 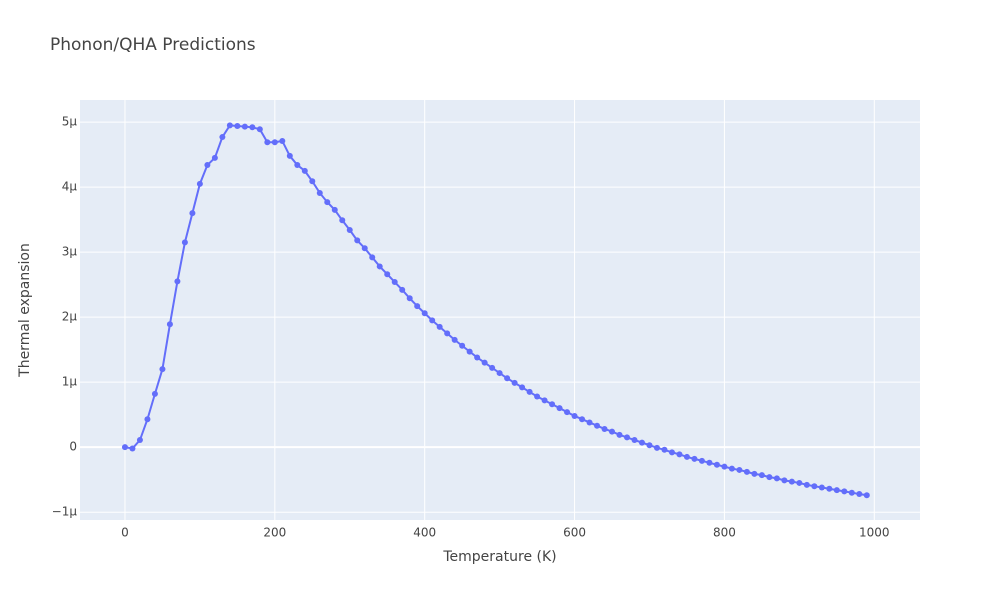 What do you see at coordinates (65, 512) in the screenshot?
I see `y-tick-label: −1μ` at bounding box center [65, 512].